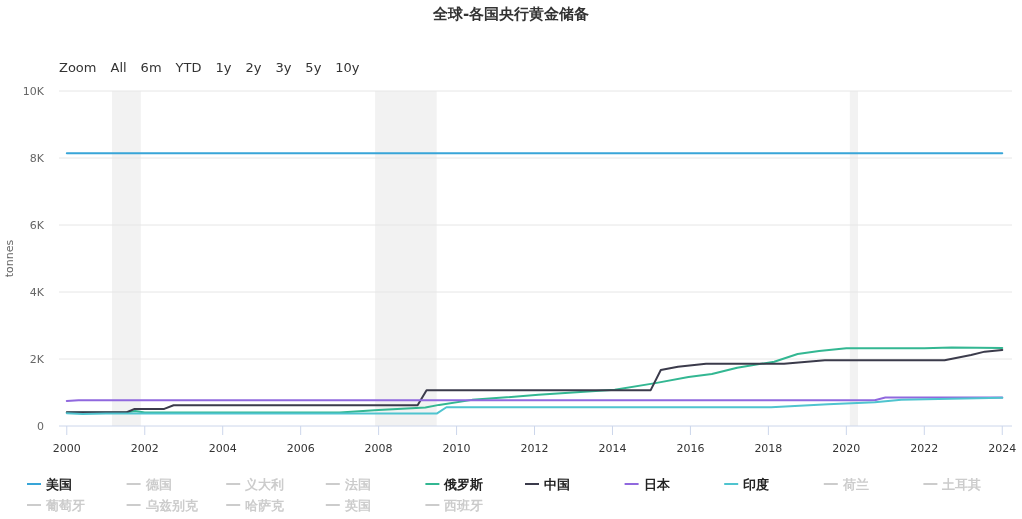  What do you see at coordinates (1002, 448) in the screenshot?
I see `x-tick-label: 2024` at bounding box center [1002, 448].